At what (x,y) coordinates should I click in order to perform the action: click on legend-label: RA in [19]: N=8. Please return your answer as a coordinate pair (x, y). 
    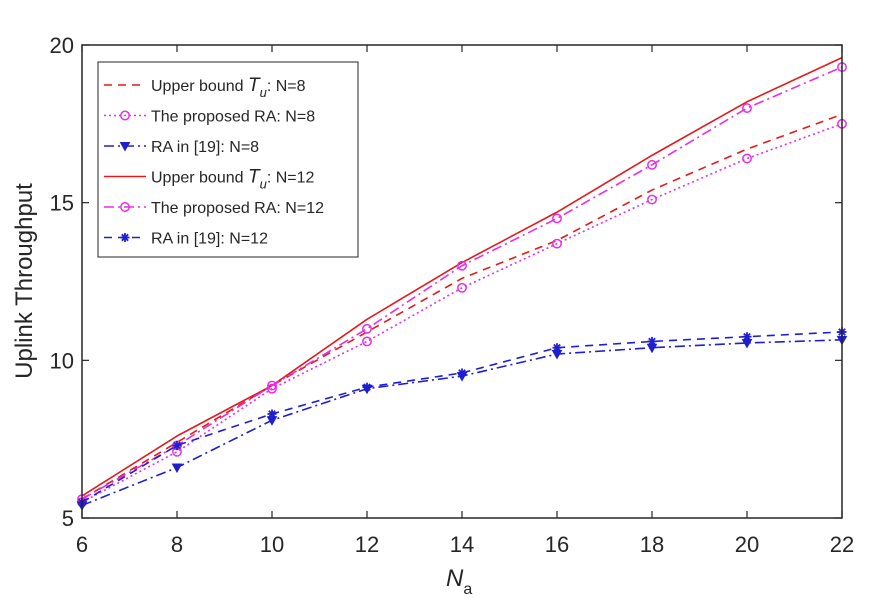
    Looking at the image, I should click on (205, 147).